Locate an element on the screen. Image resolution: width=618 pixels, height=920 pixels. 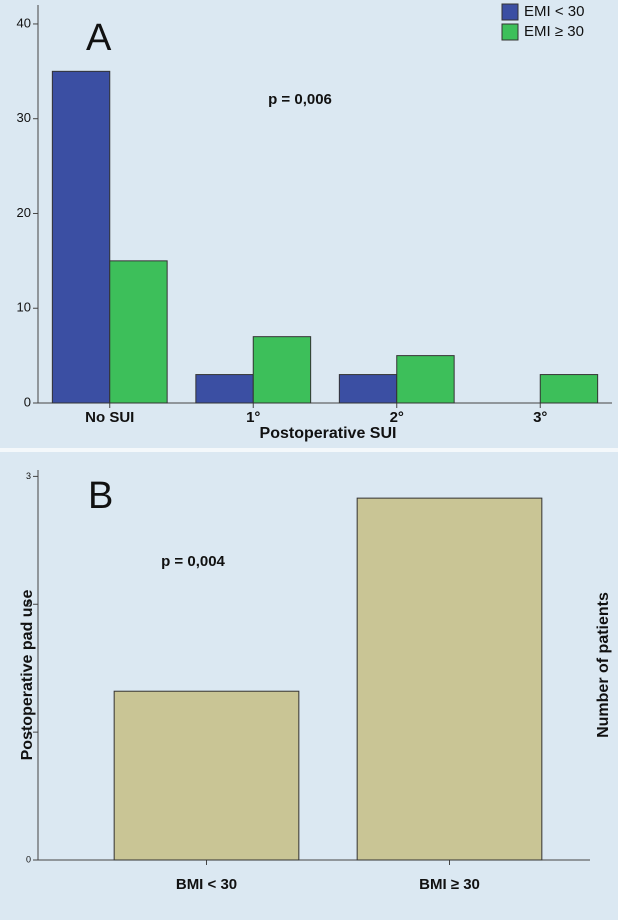
y-tick-label: 20 is located at coordinates (24, 212).